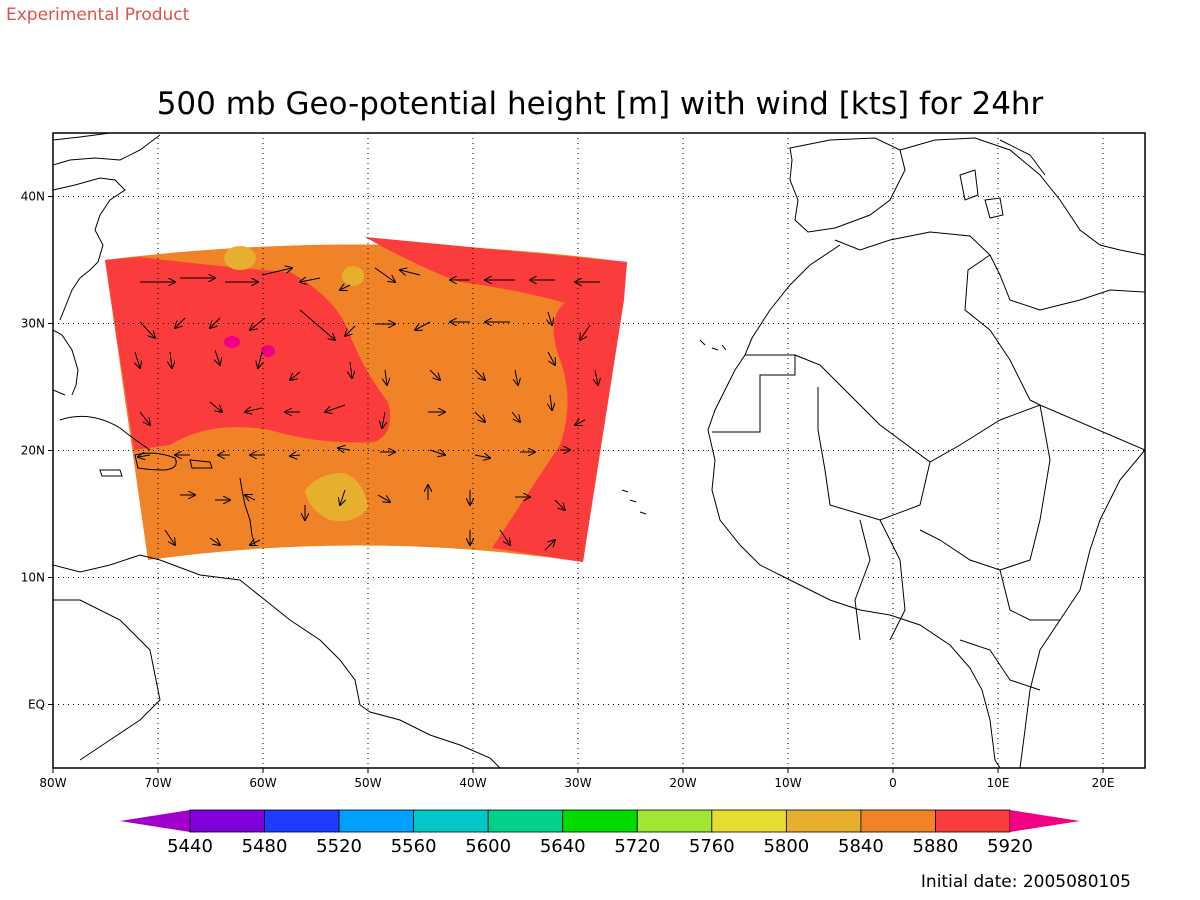  What do you see at coordinates (558, 431) in the screenshot?
I see `height-field-5880-southeast` at bounding box center [558, 431].